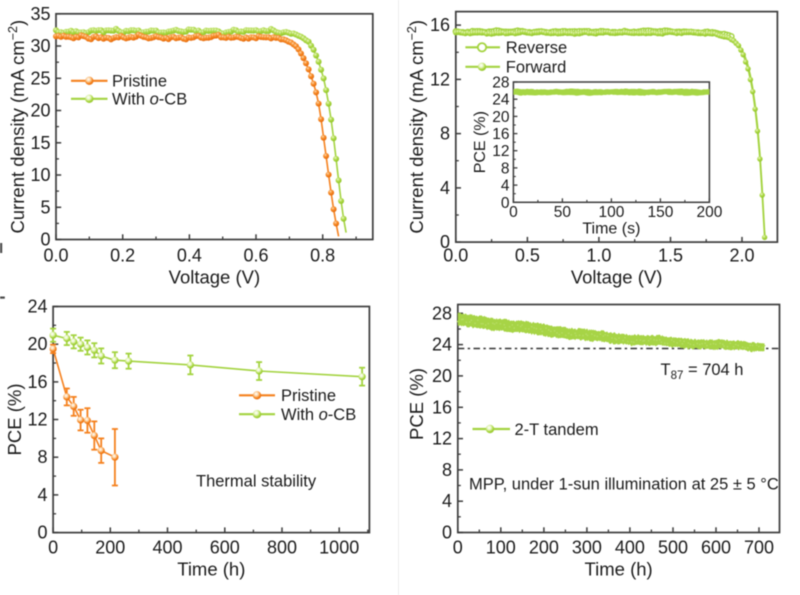 This screenshot has height=595, width=800. I want to click on svg-text: 1.5, so click(670, 256).